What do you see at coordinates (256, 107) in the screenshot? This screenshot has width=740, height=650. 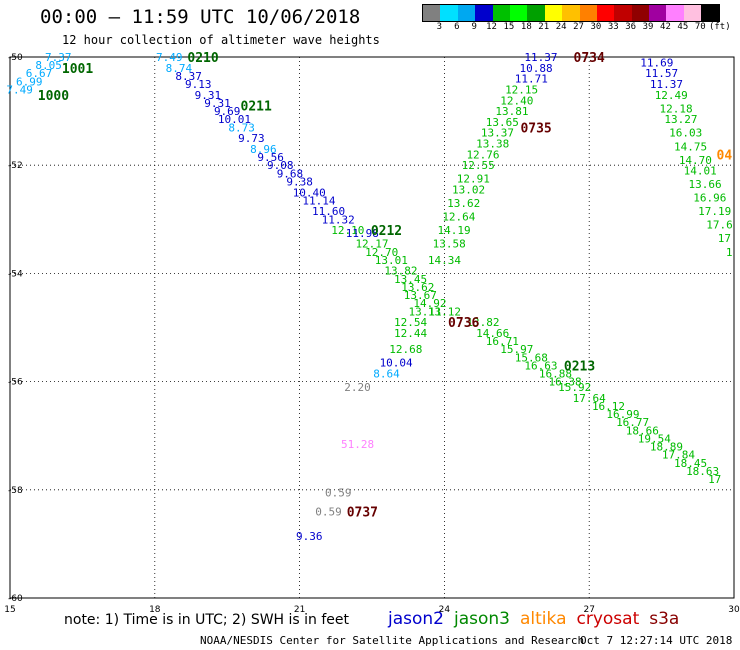 I see `pass-time-label: 0211` at bounding box center [256, 107].